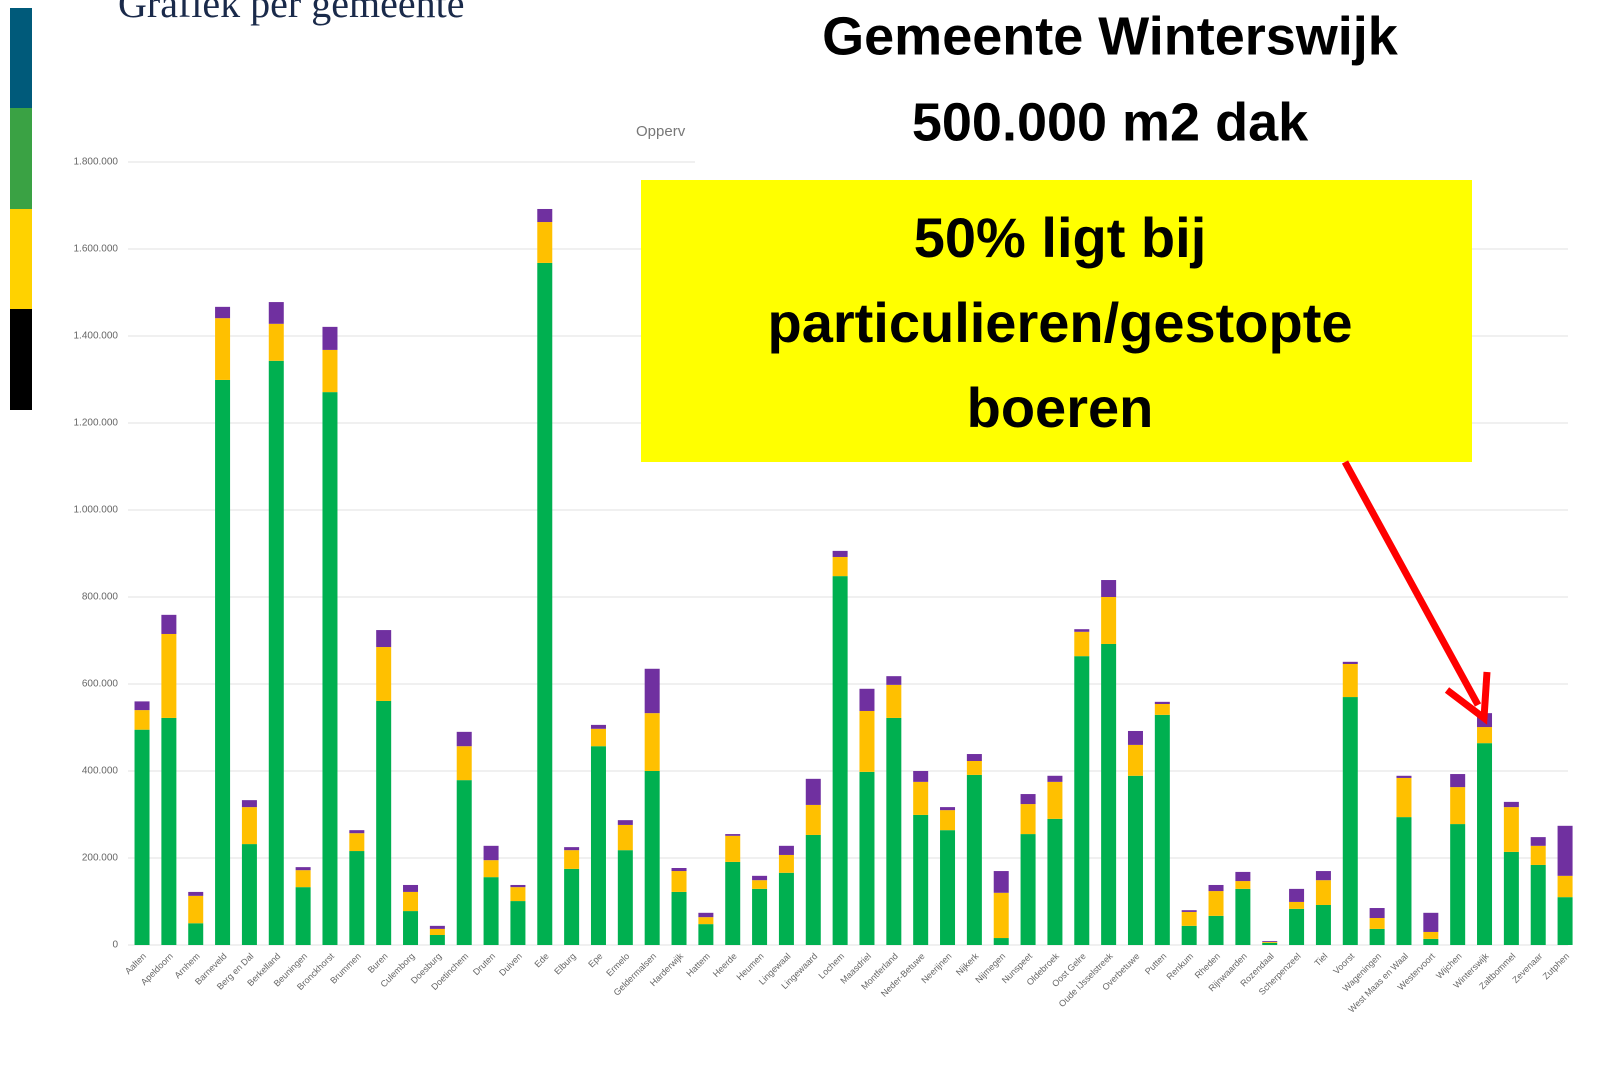  Describe the element at coordinates (378, 963) in the screenshot. I see `x-tick-label: Buren` at that location.